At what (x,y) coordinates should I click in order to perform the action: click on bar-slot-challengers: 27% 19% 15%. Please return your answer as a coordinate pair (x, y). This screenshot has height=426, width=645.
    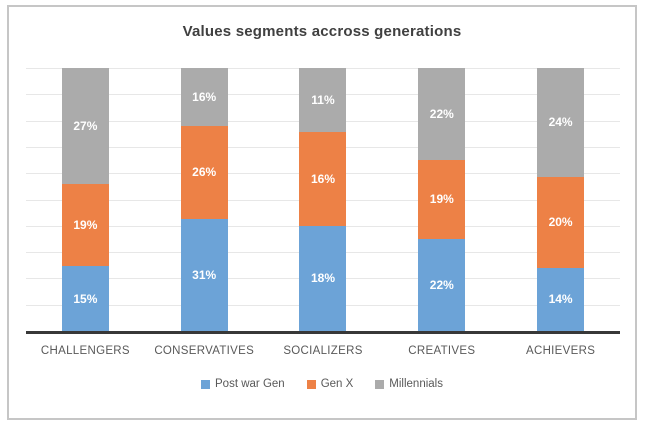
    Looking at the image, I should click on (85, 199).